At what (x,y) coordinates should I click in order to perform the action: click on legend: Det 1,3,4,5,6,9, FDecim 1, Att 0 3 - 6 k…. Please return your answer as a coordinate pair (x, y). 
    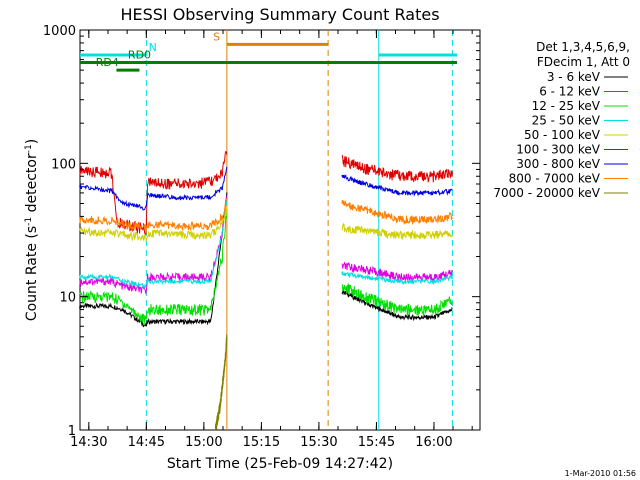
    Looking at the image, I should click on (561, 120).